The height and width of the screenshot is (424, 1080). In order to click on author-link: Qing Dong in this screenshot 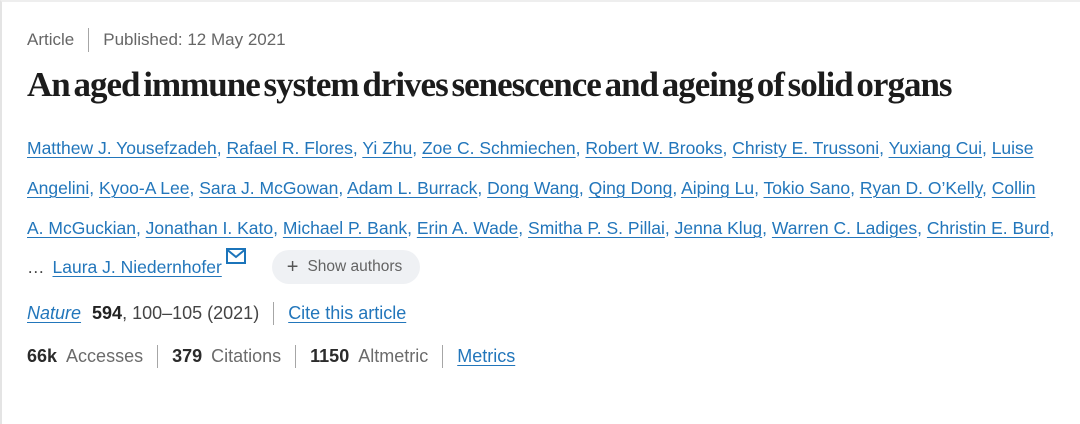, I will do `click(630, 188)`.